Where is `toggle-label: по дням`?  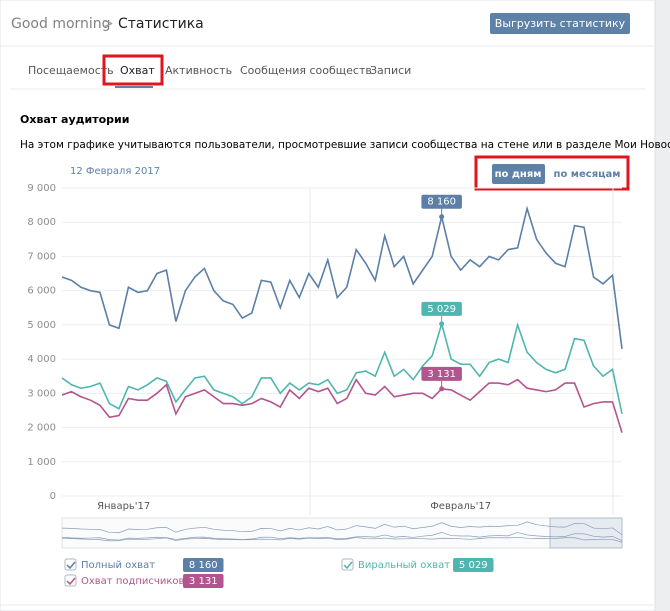 toggle-label: по дням is located at coordinates (518, 174).